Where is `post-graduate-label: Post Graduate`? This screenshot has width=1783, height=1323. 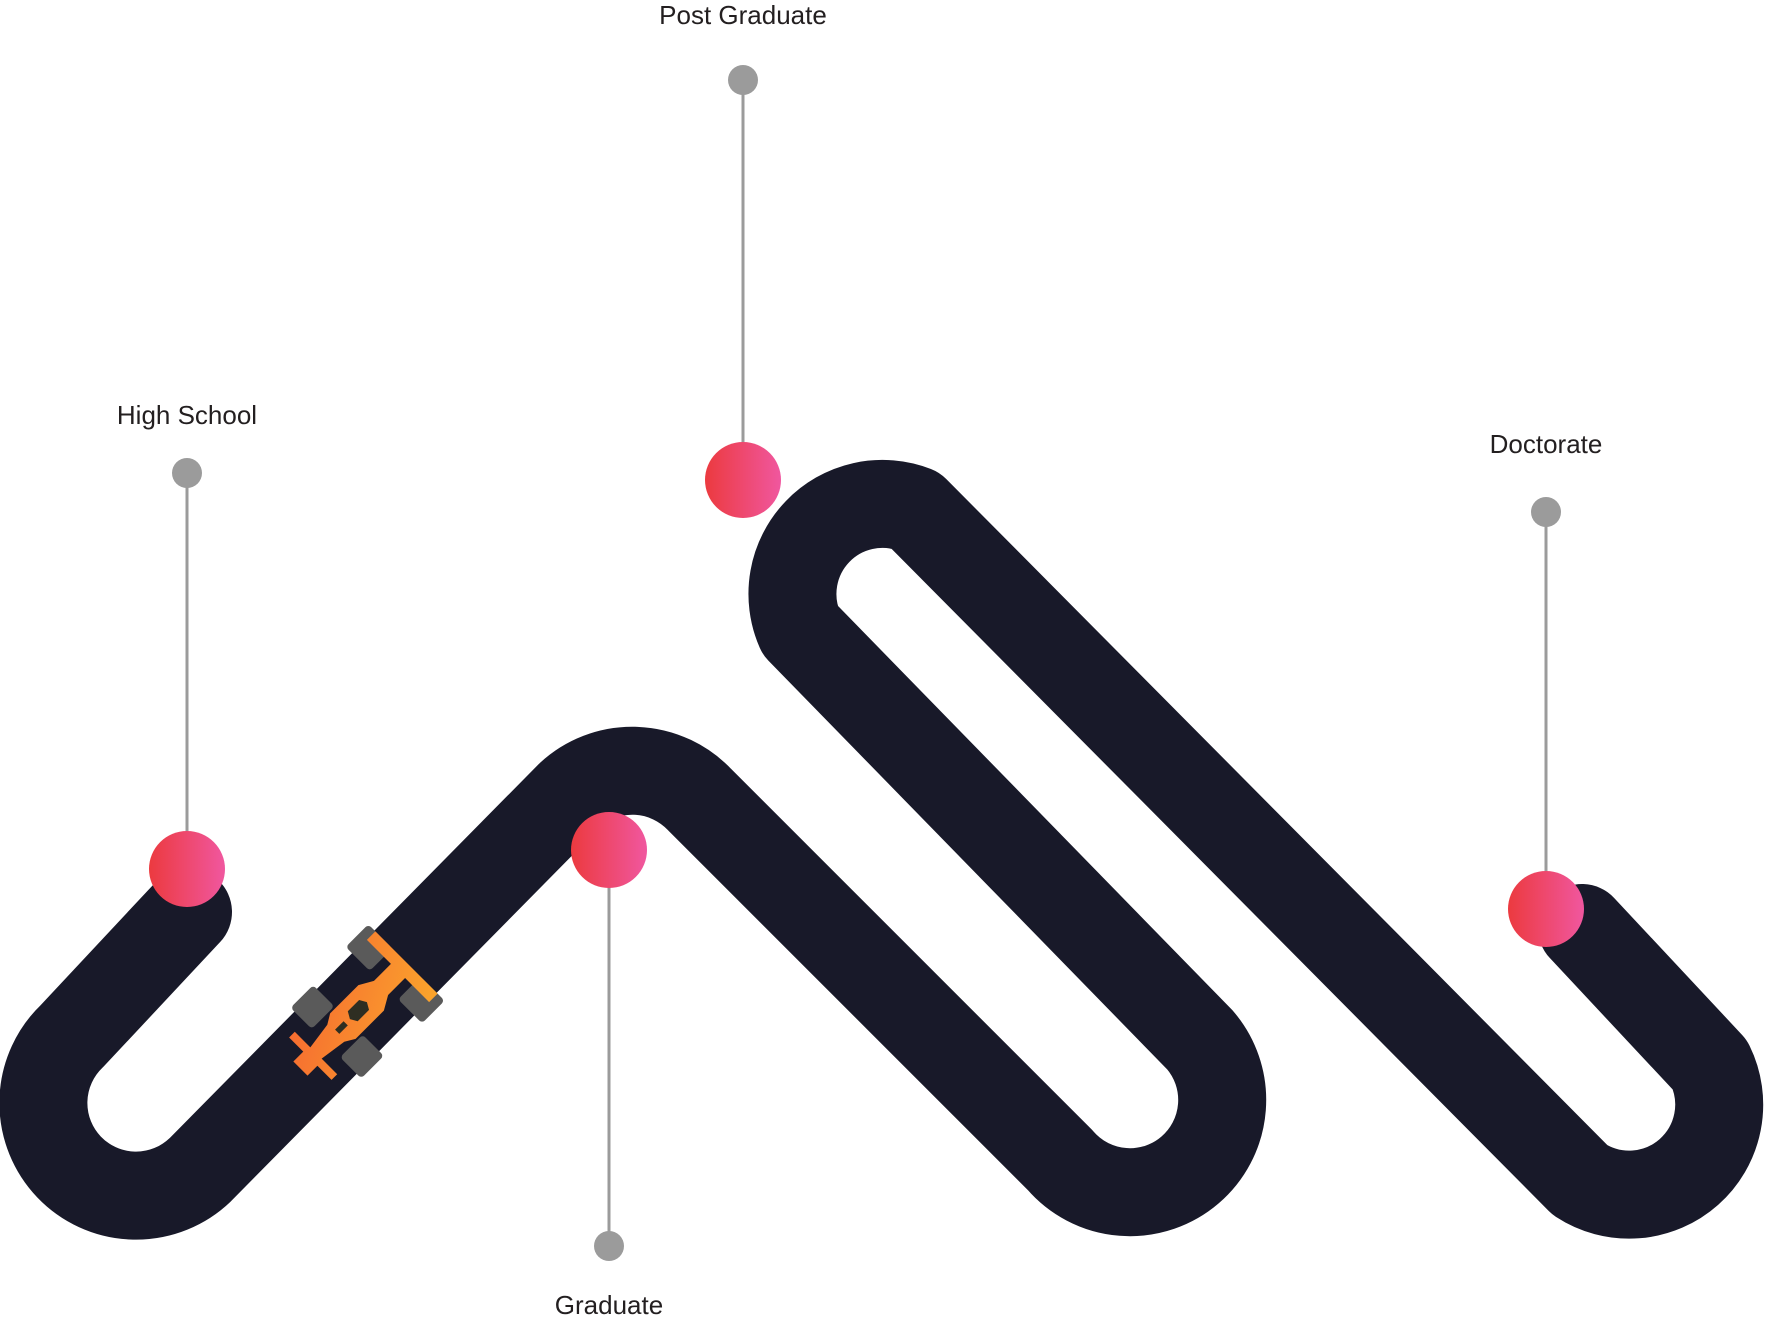
post-graduate-label: Post Graduate is located at coordinates (743, 15).